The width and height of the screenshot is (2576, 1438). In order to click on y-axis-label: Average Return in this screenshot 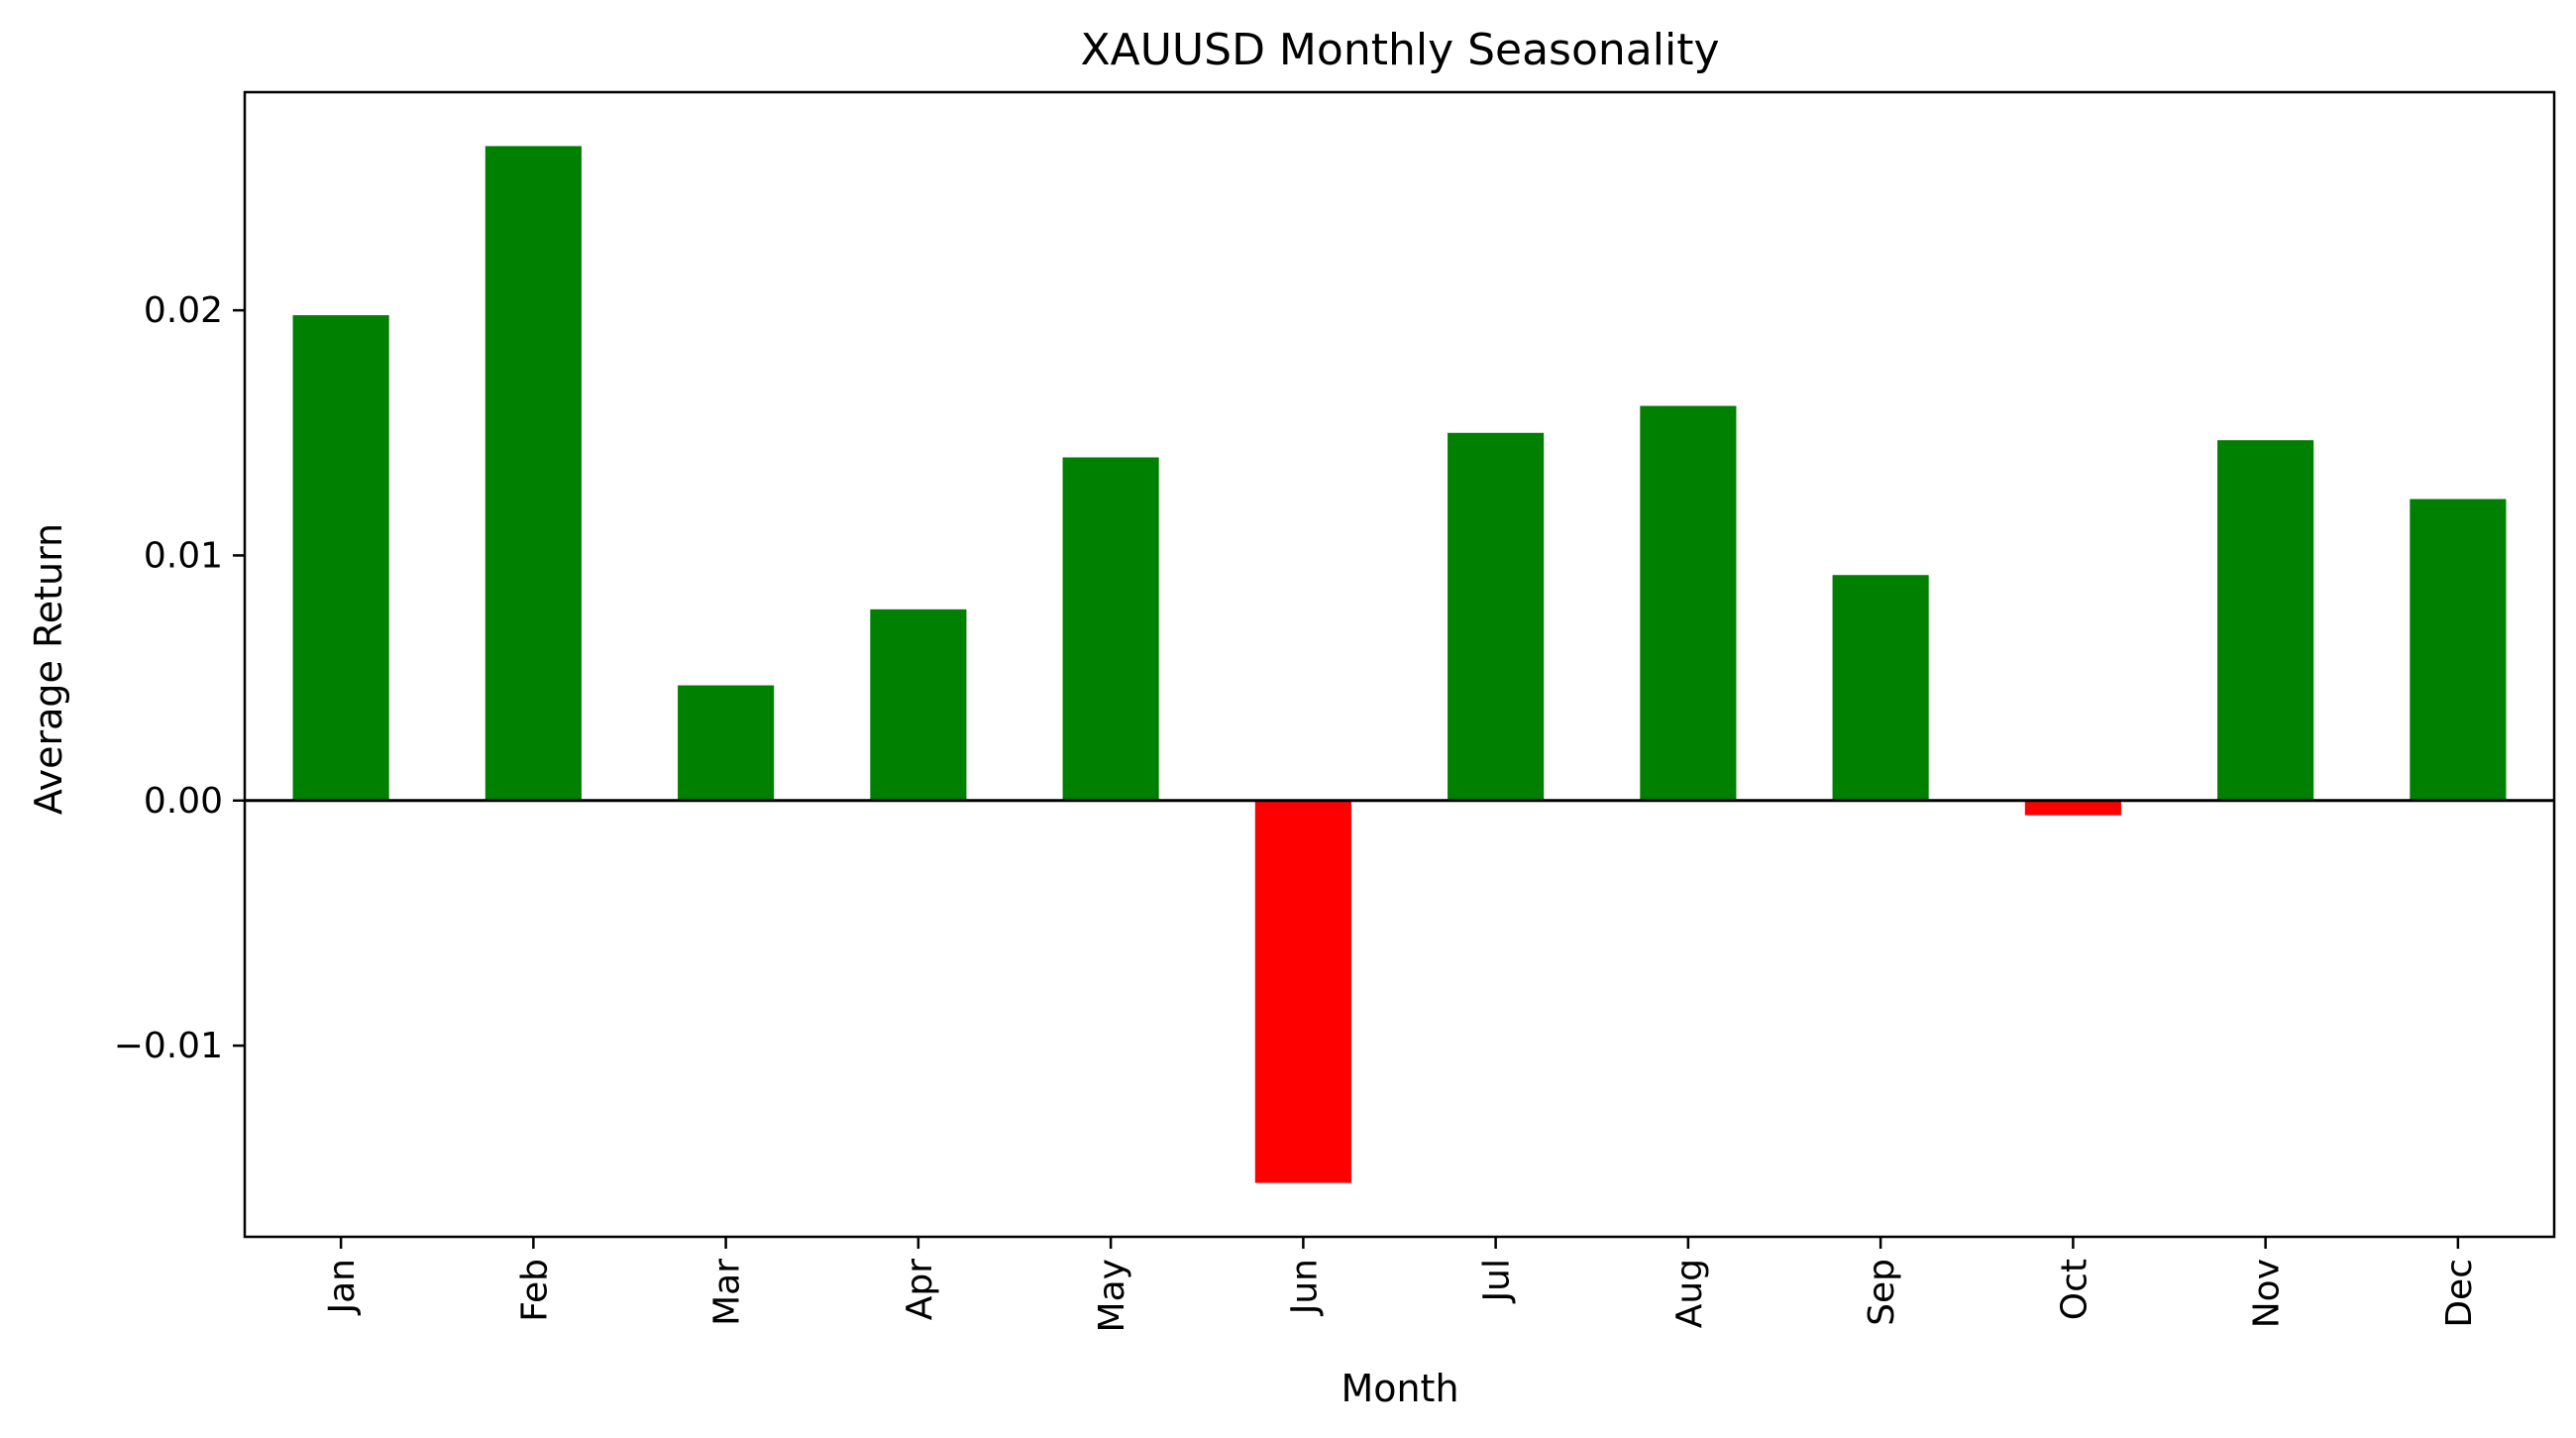, I will do `click(48, 669)`.